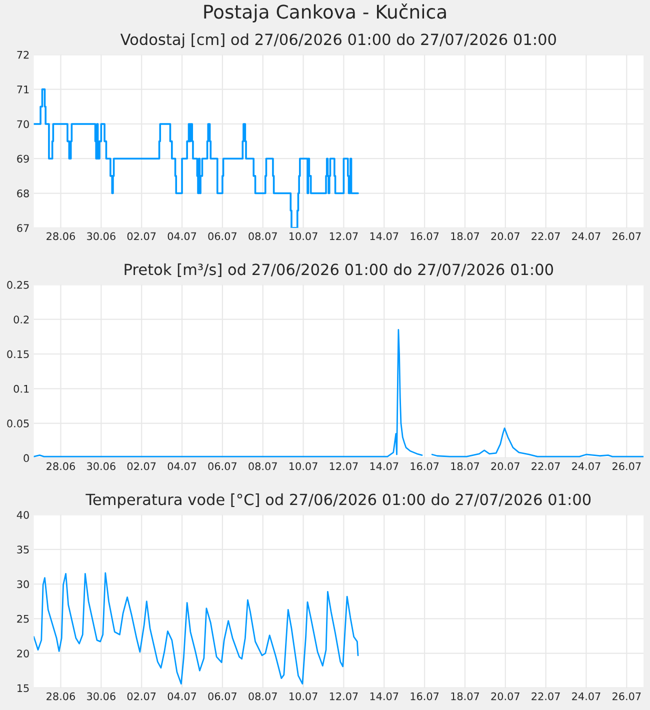  I want to click on y-tick-label: 71, so click(23, 90).